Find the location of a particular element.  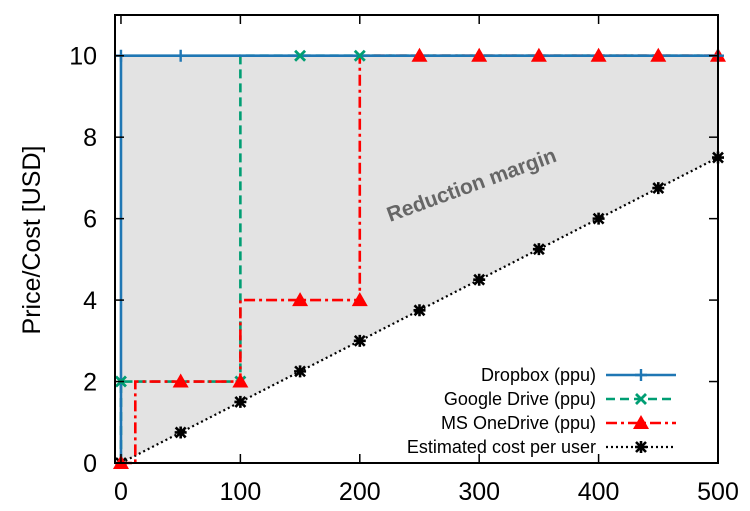

y-tick-label-2: 4 is located at coordinates (90, 301).